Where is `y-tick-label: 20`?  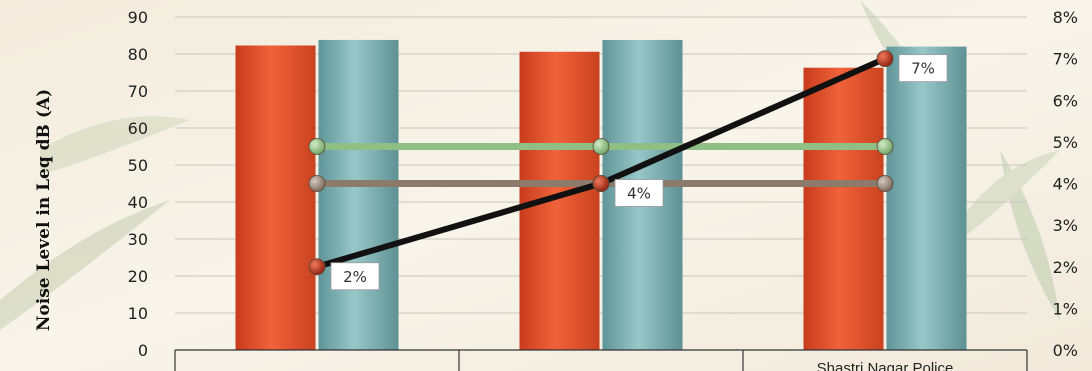 y-tick-label: 20 is located at coordinates (138, 276).